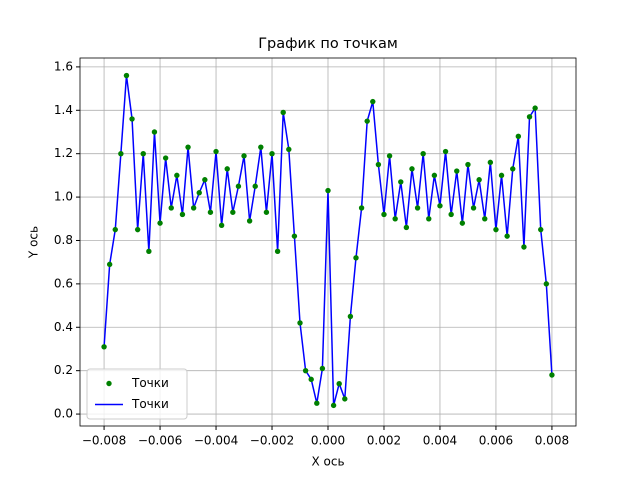  Describe the element at coordinates (384, 441) in the screenshot. I see `x-tick-label: 0.002` at that location.